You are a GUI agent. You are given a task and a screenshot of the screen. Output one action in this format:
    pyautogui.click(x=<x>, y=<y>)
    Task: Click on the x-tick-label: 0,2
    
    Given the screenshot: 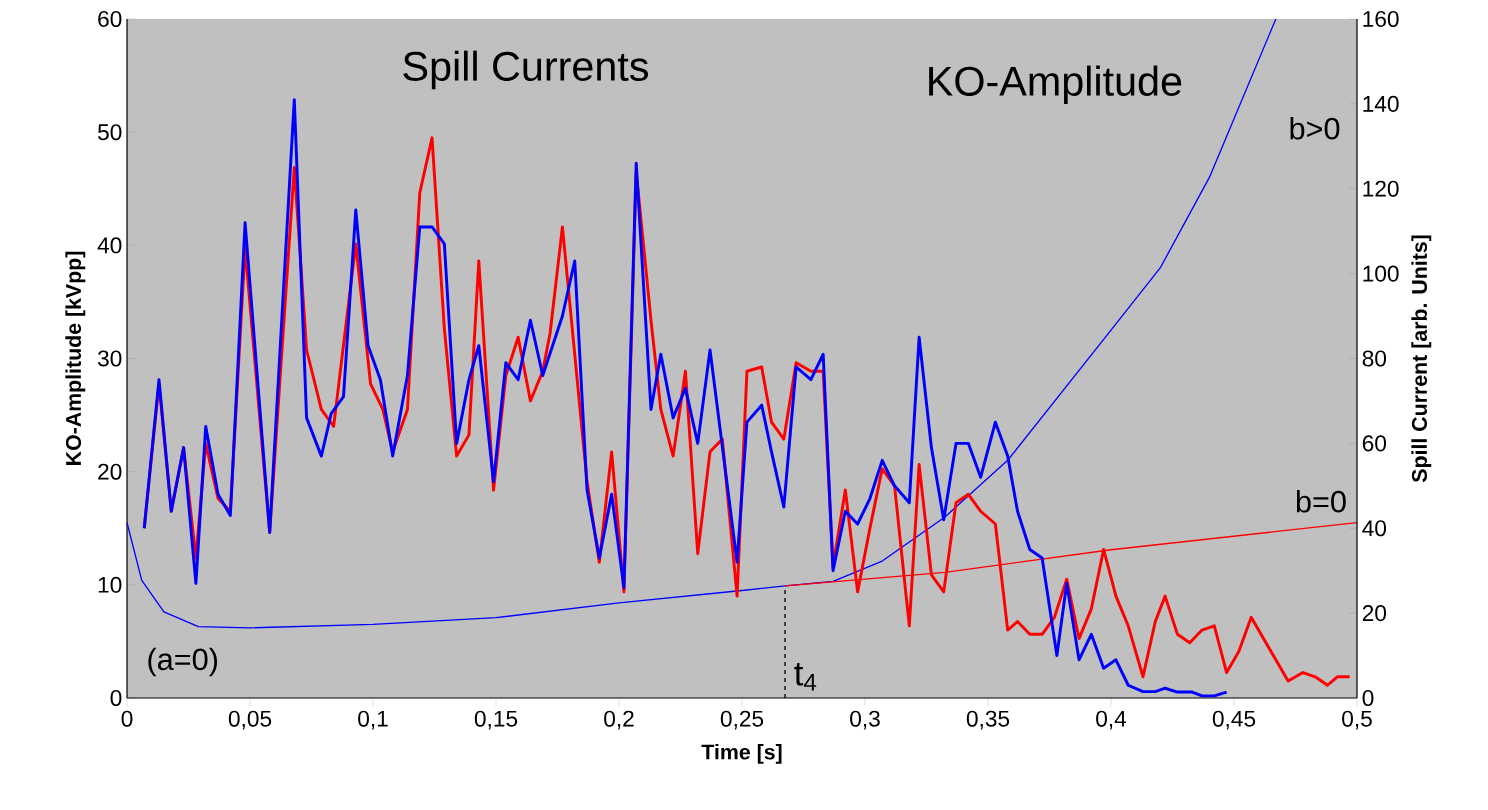 What is the action you would take?
    pyautogui.click(x=619, y=720)
    